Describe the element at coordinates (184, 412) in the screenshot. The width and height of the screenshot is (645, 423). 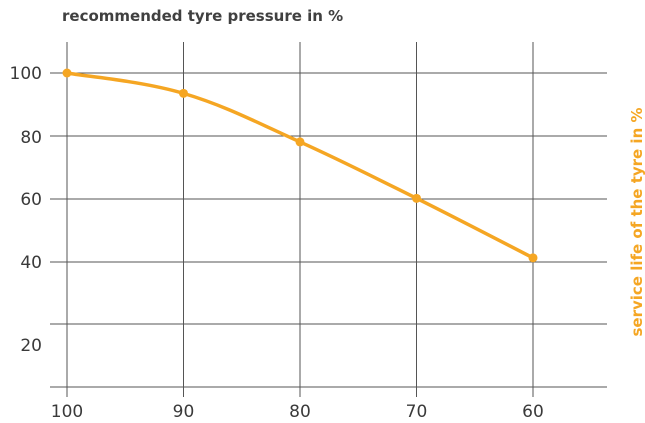
I see `x-tick-label: 90` at that location.